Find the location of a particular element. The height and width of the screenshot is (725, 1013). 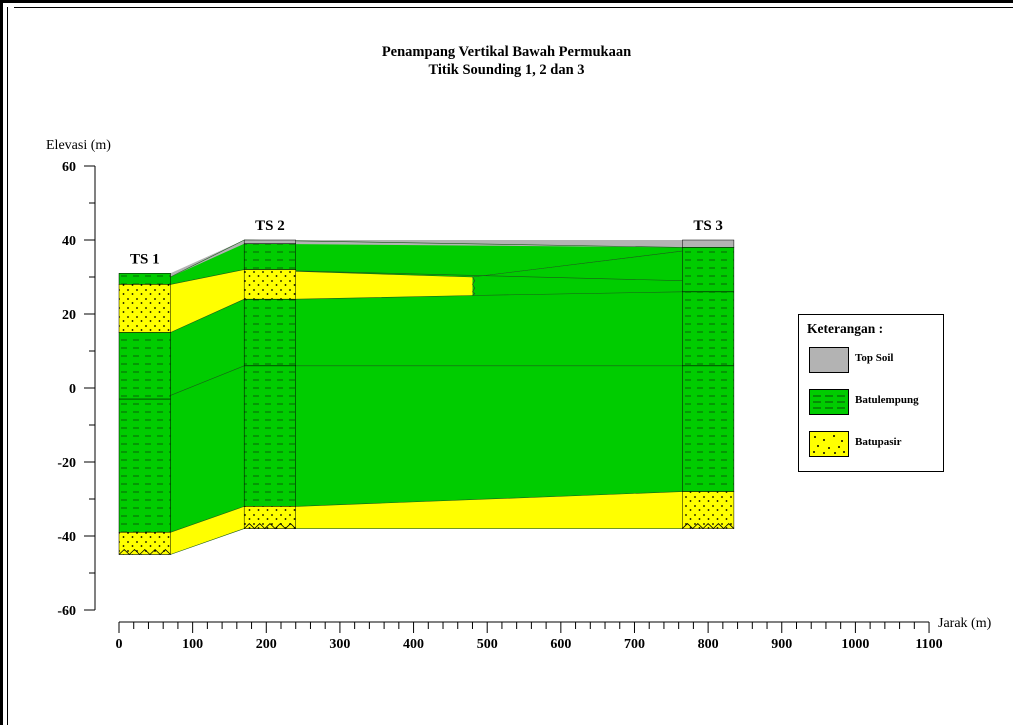

x-tick-label: 1000 is located at coordinates (855, 644).